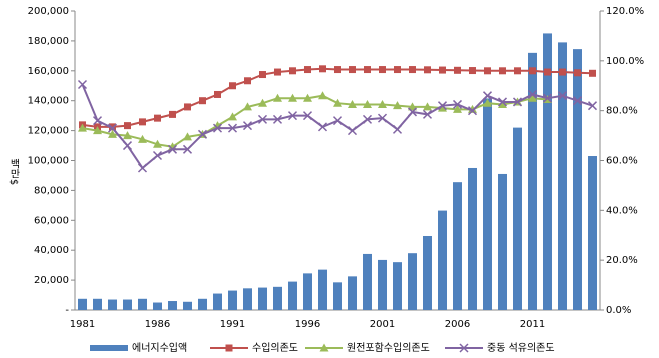 This screenshot has height=358, width=659. I want to click on x-tick-label: 1981, so click(82, 324).